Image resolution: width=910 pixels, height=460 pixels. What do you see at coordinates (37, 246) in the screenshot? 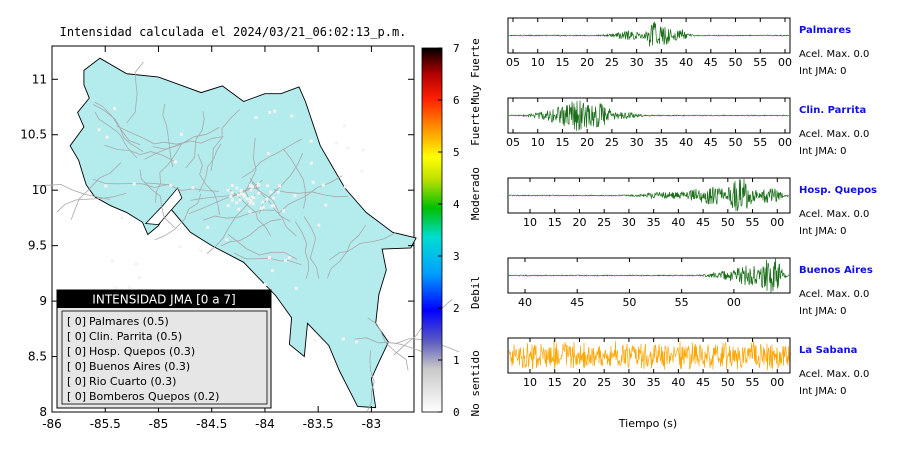
I see `y-tick-label: 9.5` at bounding box center [37, 246].